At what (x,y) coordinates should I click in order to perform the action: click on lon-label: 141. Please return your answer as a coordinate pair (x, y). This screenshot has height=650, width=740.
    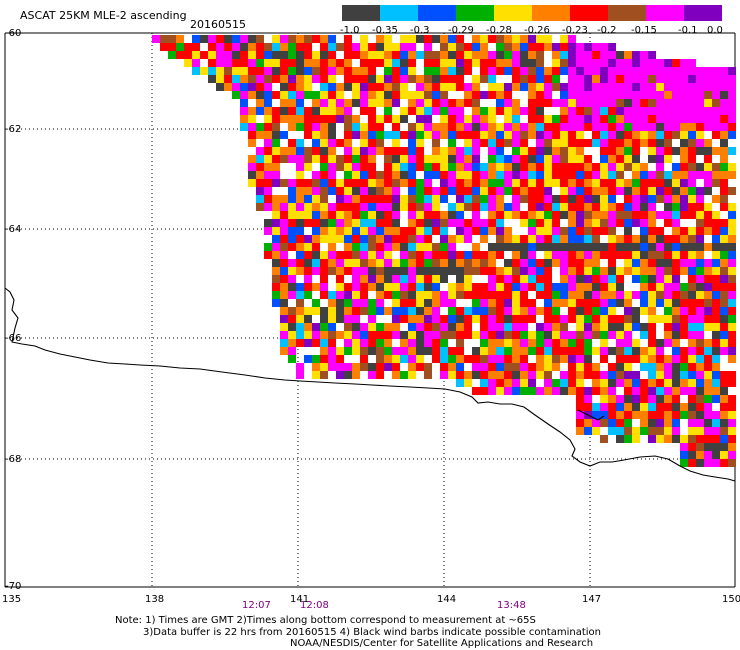
    Looking at the image, I should click on (300, 599).